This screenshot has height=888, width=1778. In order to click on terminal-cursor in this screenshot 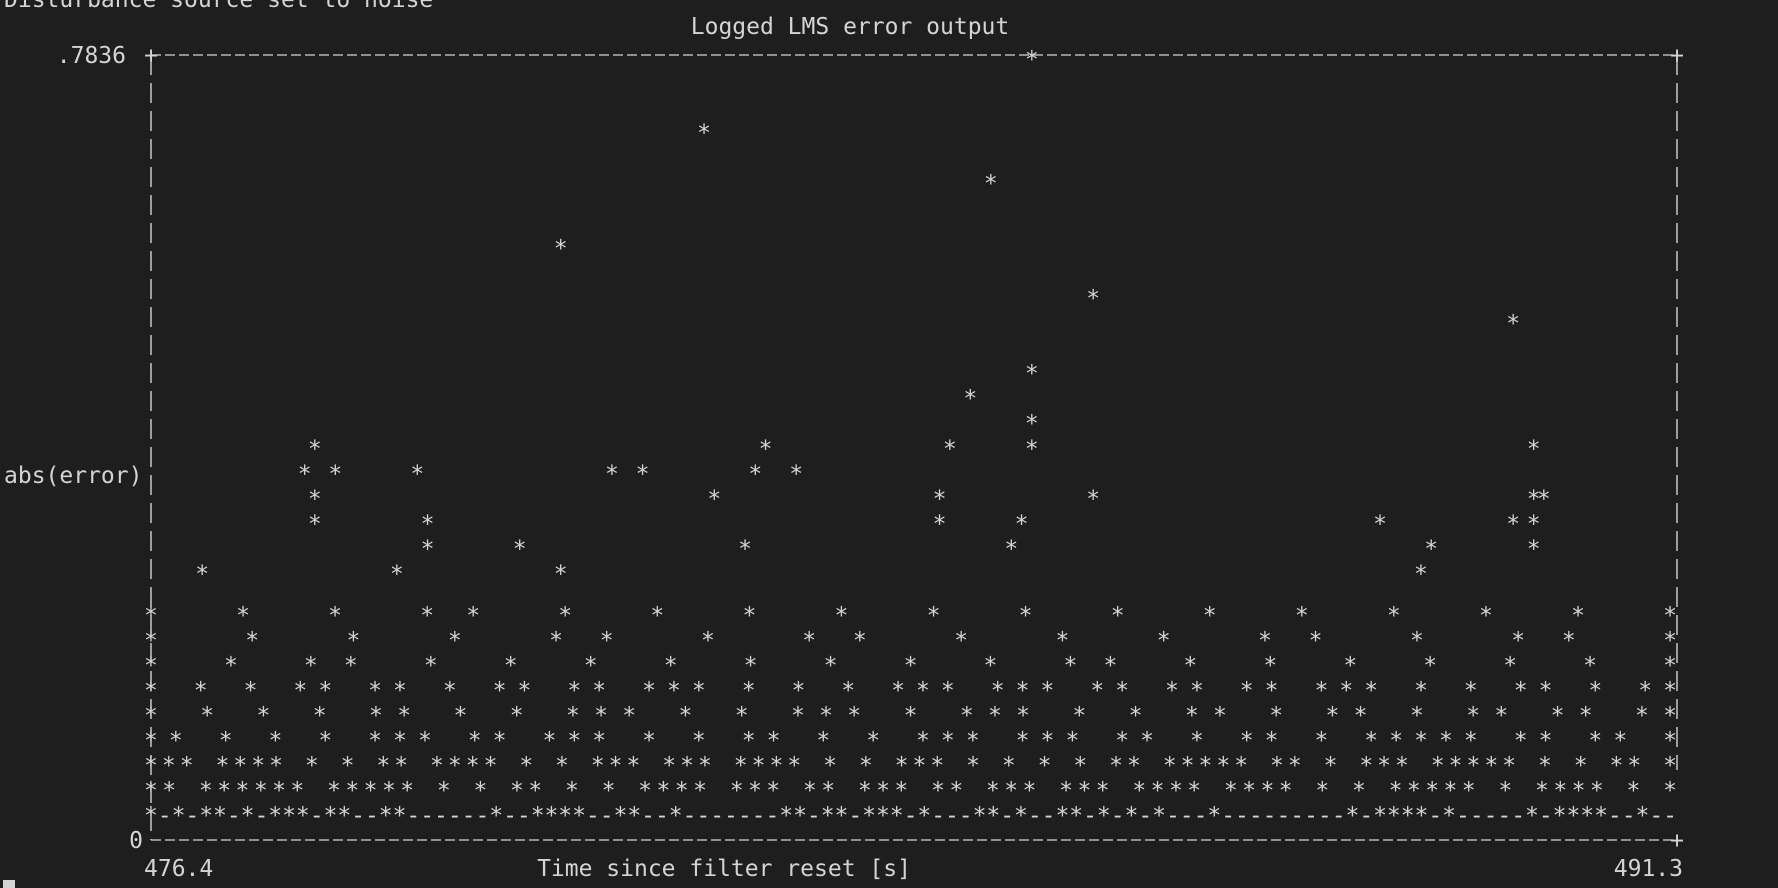, I will do `click(9, 884)`.